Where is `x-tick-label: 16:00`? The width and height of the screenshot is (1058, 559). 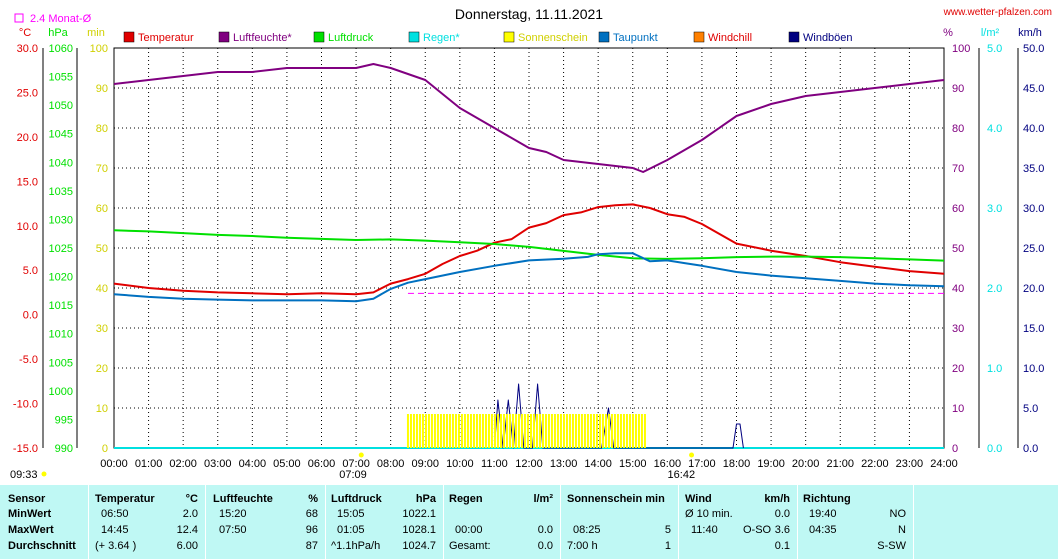
x-tick-label: 16:00 is located at coordinates (668, 464).